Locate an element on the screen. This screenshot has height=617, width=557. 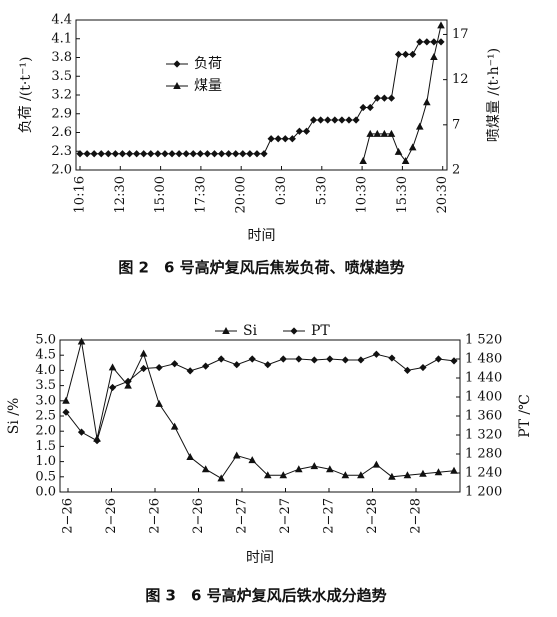
series-line-PT is located at coordinates (260, 397).